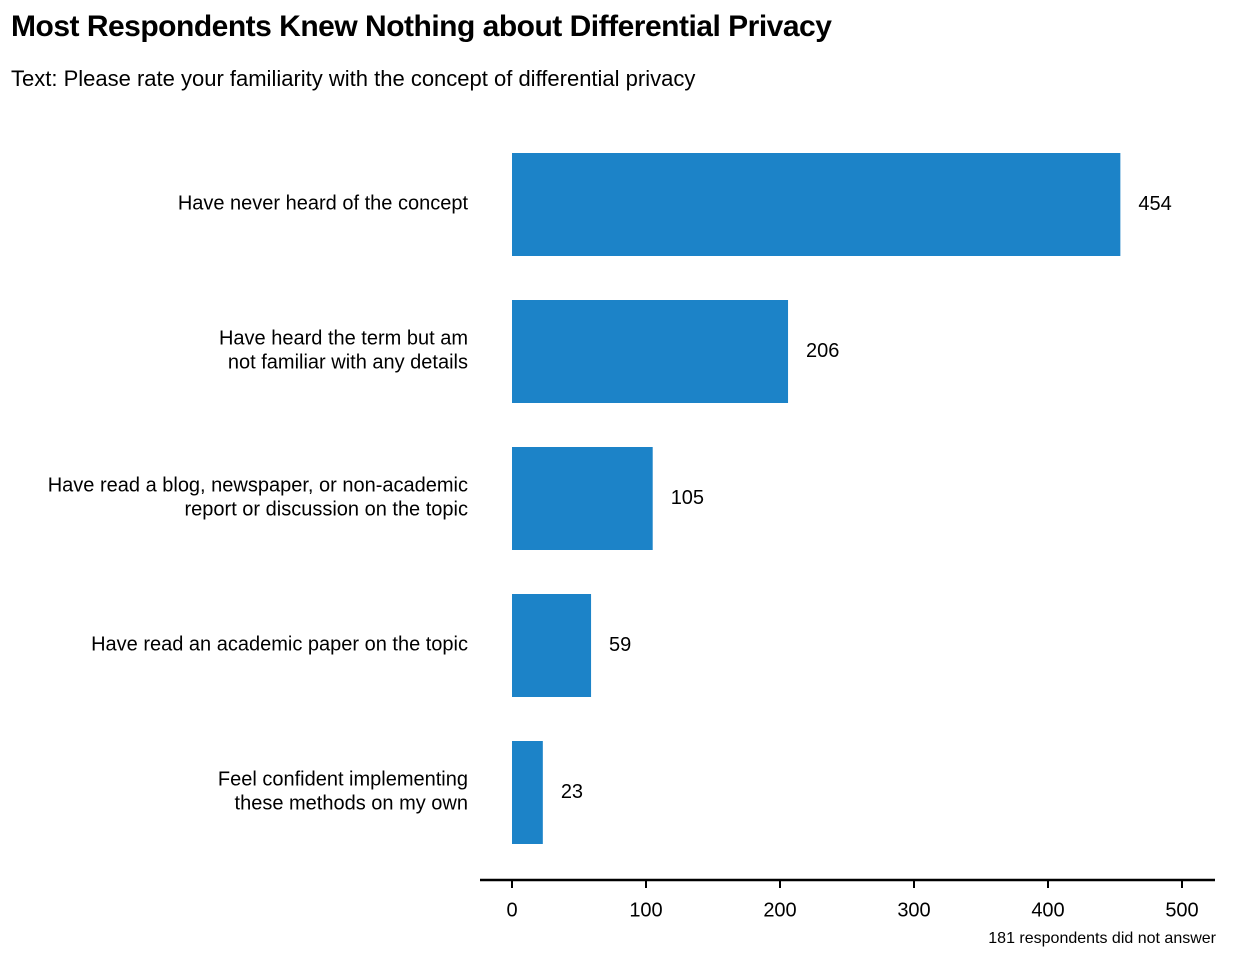 The height and width of the screenshot is (960, 1248). What do you see at coordinates (348, 363) in the screenshot?
I see `category-label-line: not familiar with any details` at bounding box center [348, 363].